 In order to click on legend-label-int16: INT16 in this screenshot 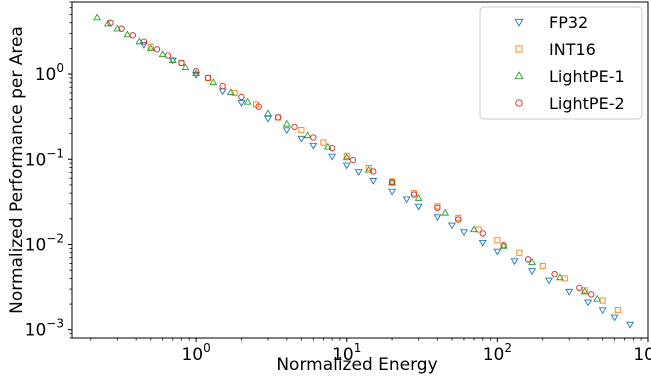, I will do `click(572, 49)`.